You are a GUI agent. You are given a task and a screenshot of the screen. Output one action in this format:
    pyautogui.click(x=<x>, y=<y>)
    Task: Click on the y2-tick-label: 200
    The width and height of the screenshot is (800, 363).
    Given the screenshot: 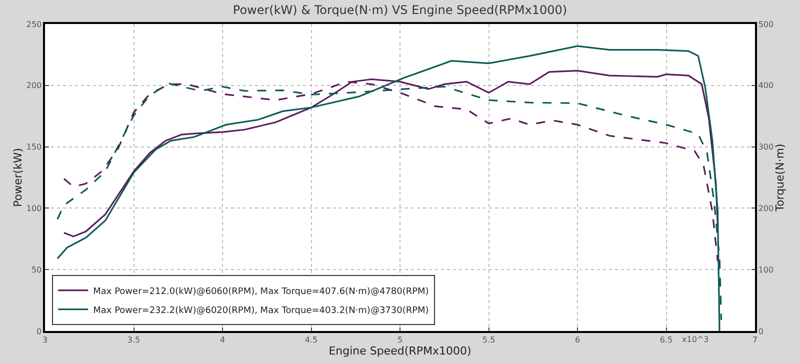 What is the action you would take?
    pyautogui.click(x=766, y=208)
    